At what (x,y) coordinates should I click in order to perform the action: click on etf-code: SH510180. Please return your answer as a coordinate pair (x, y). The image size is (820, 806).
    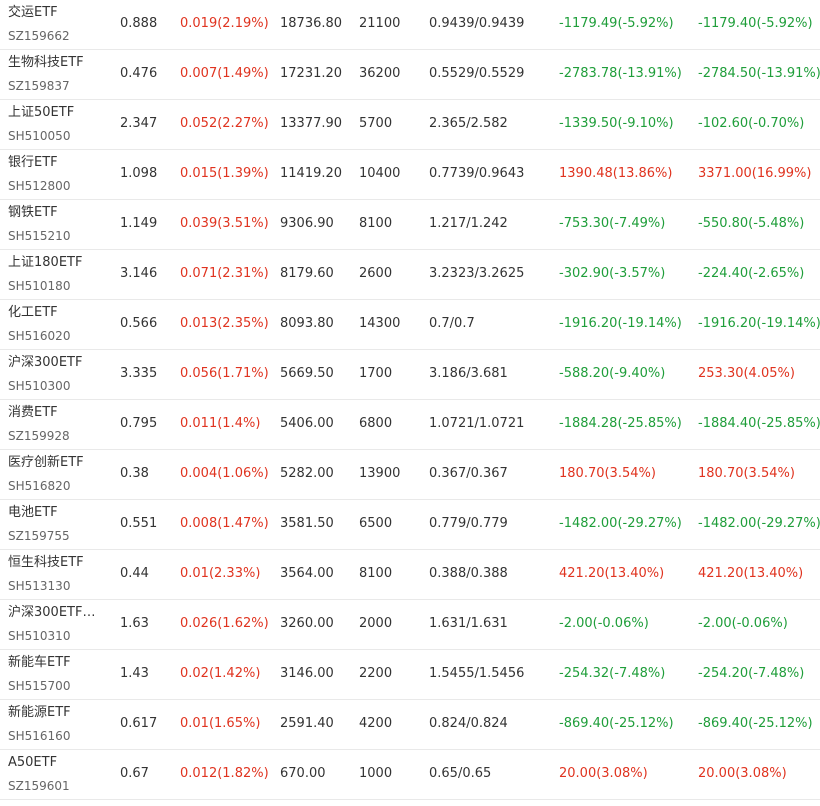
    Looking at the image, I should click on (39, 286).